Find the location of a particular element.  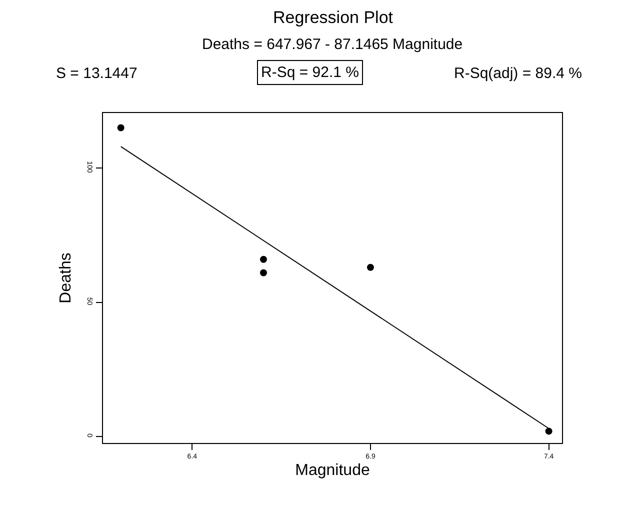

text: S = 13.1447 is located at coordinates (97, 73).